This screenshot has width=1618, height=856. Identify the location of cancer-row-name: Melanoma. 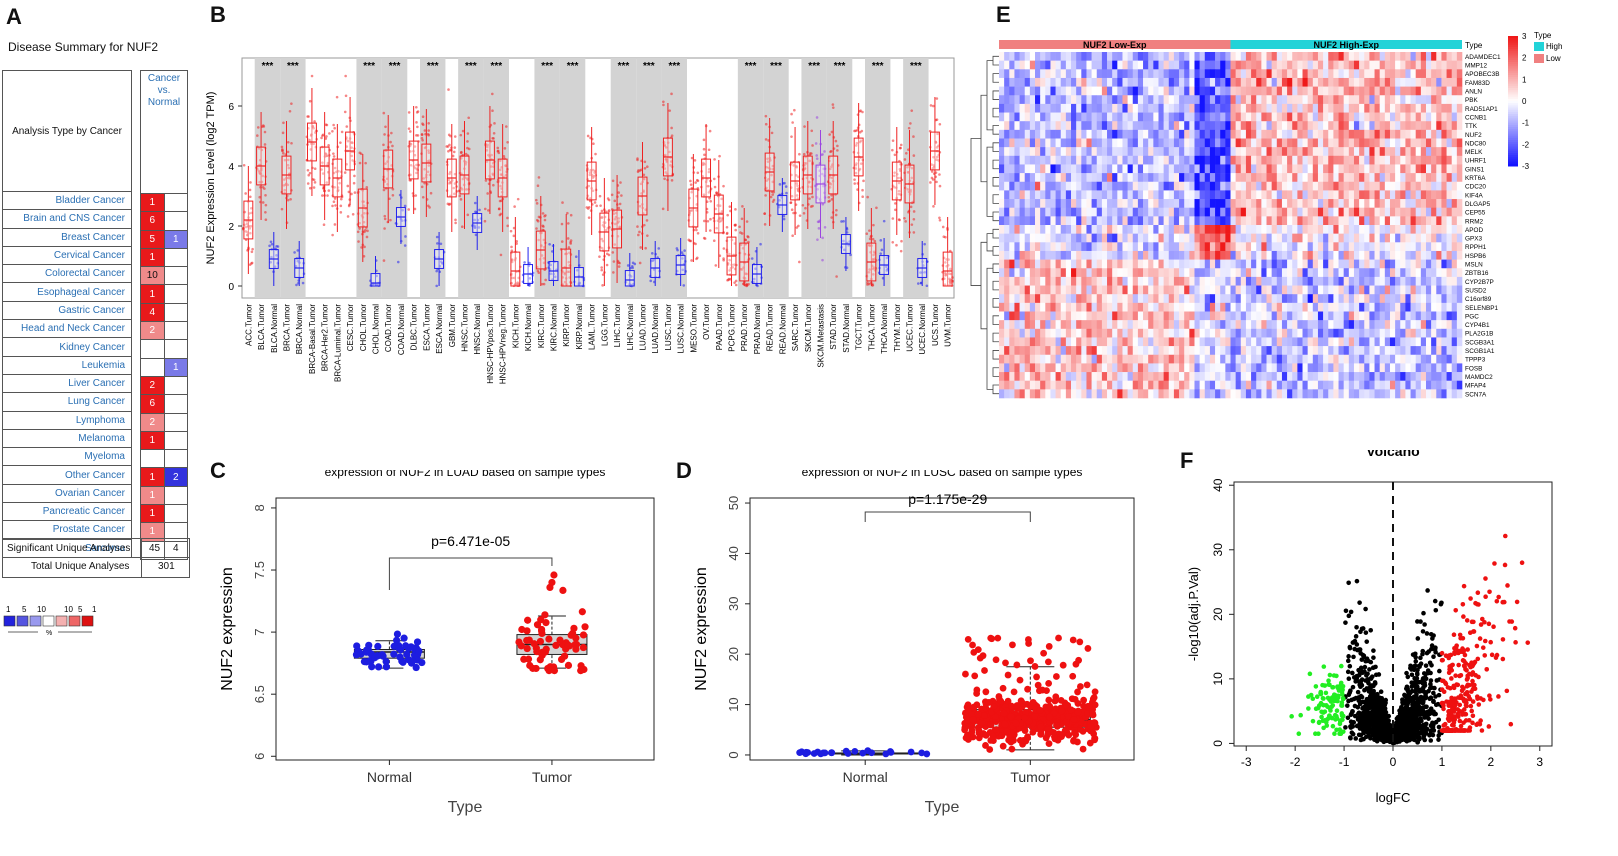
(67, 438).